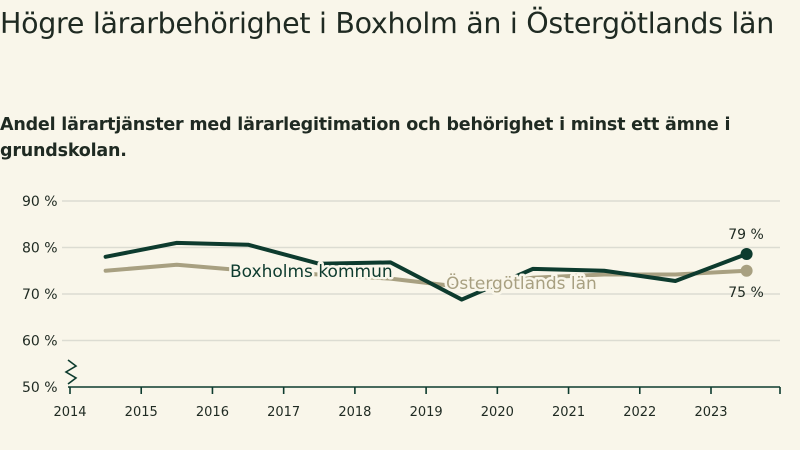  I want to click on series-lines, so click(428, 271).